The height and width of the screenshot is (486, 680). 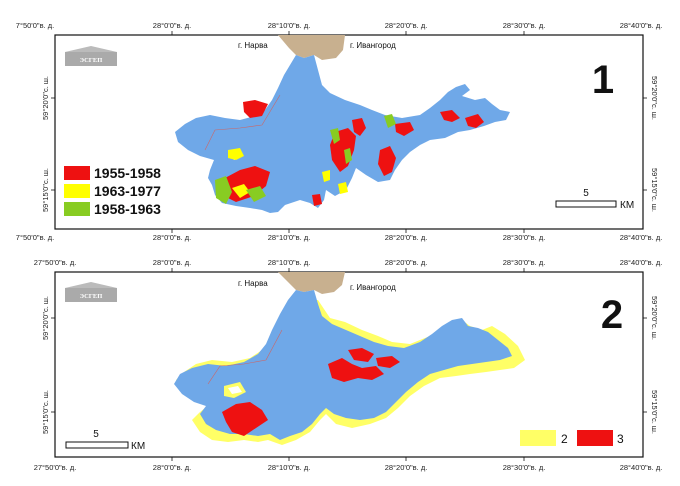 I want to click on flood-1963-1977, so click(x=288, y=173).